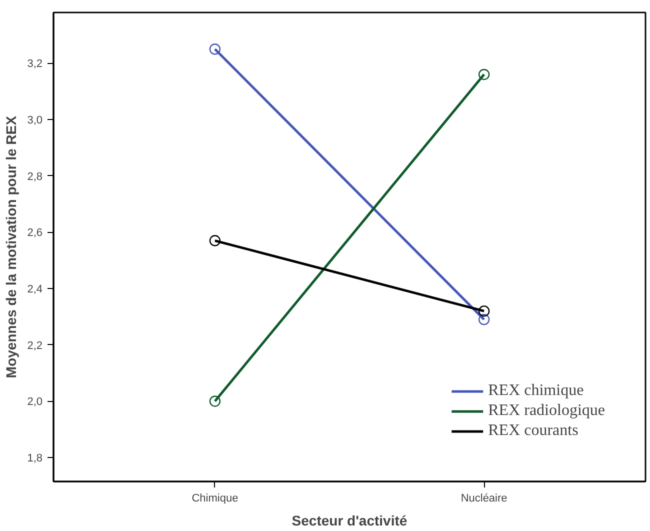 The image size is (650, 531). I want to click on y-tick-label: 2,6, so click(35, 233).